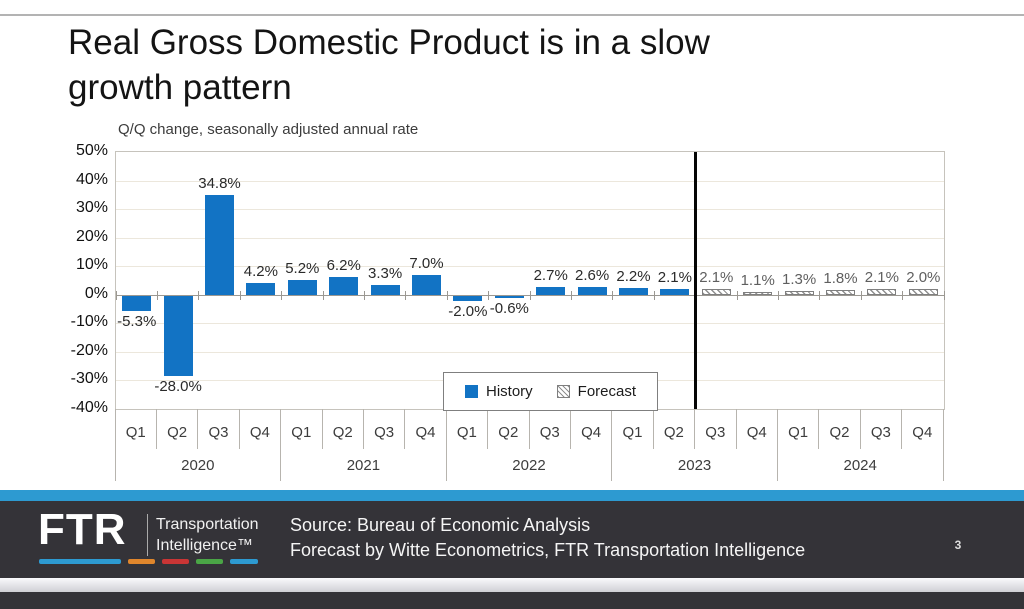 The height and width of the screenshot is (609, 1024). I want to click on year-label: 2020, so click(198, 465).